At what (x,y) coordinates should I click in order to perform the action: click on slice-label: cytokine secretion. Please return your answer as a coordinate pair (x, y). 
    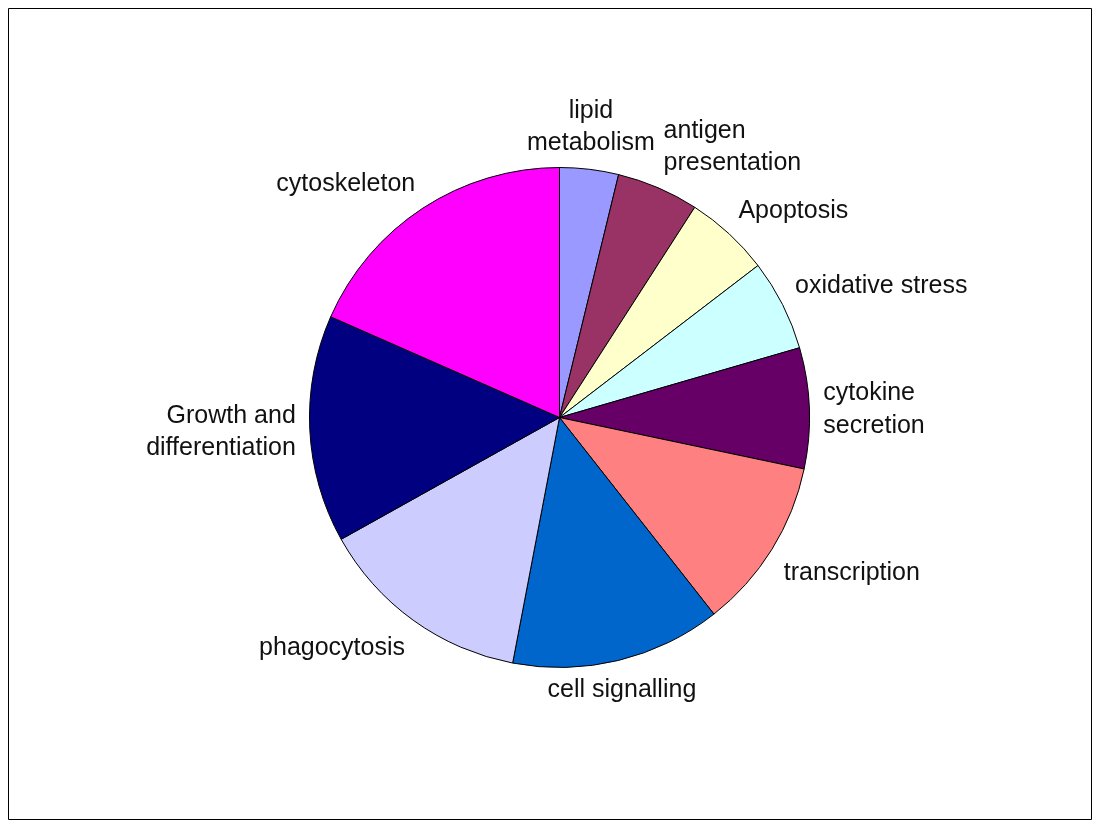
    Looking at the image, I should click on (874, 407).